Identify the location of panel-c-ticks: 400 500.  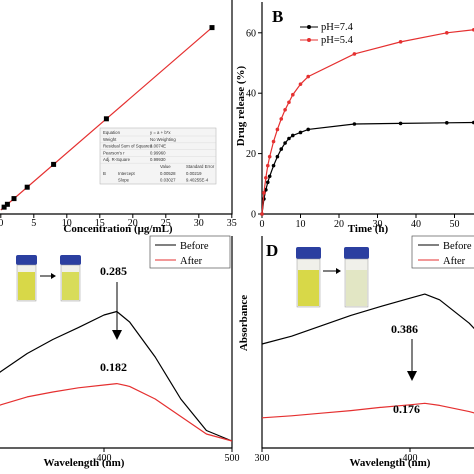
(168, 456).